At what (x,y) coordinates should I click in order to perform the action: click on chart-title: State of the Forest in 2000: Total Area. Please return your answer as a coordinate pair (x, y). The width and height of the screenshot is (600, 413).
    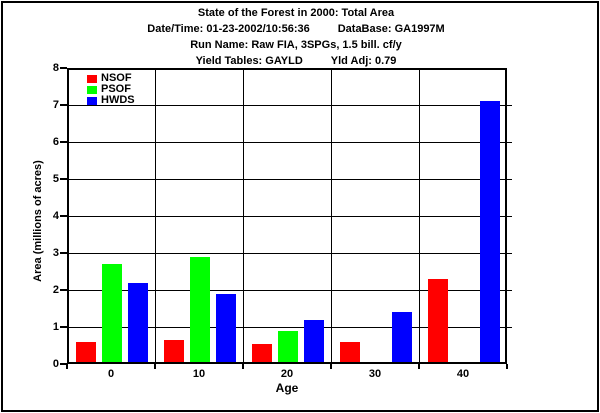
    Looking at the image, I should click on (296, 13).